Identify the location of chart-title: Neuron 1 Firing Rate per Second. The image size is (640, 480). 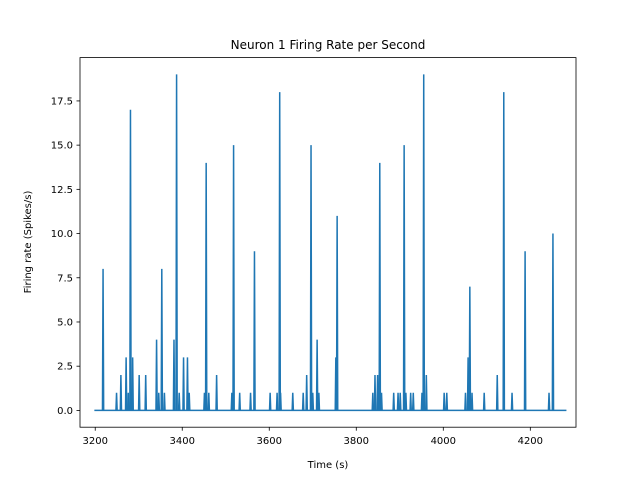
(328, 45).